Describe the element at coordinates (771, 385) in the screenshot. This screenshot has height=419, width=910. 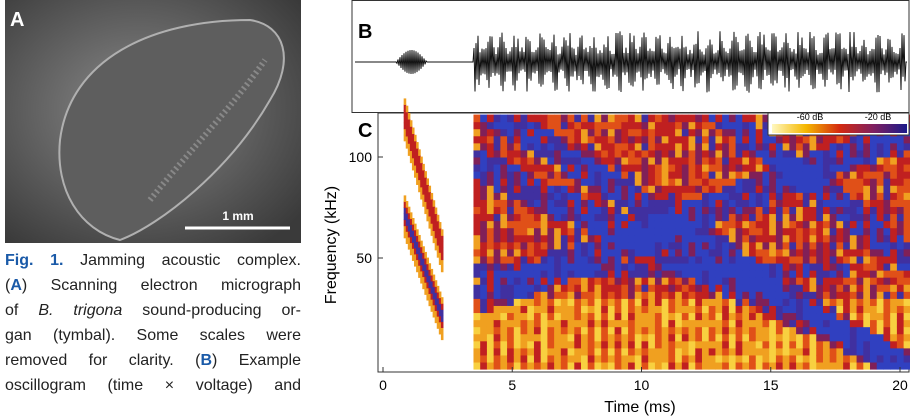
I see `x-tick-label: 15` at that location.